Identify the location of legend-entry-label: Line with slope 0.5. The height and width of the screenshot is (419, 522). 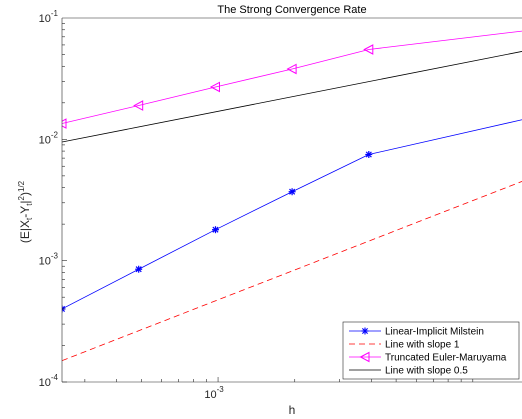
(426, 371).